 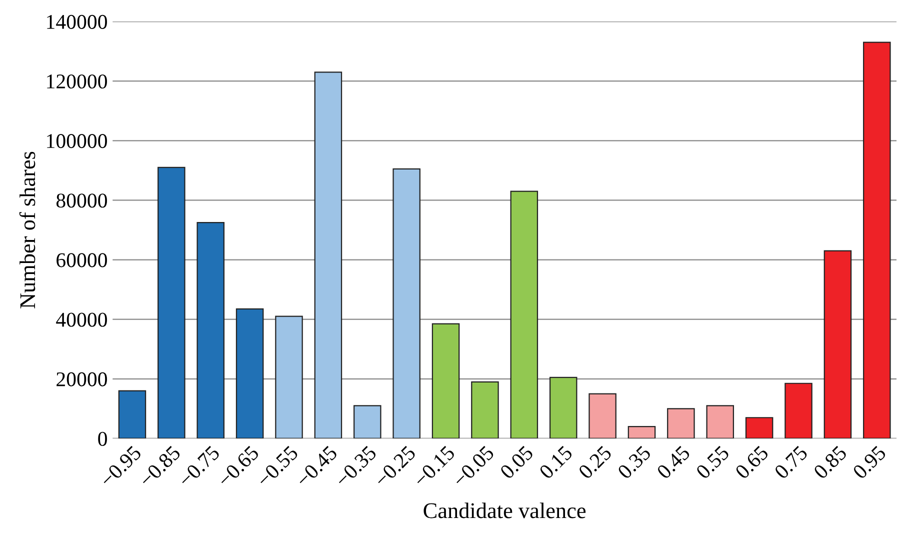 I want to click on x-tick-label: 0.25, so click(x=595, y=462).